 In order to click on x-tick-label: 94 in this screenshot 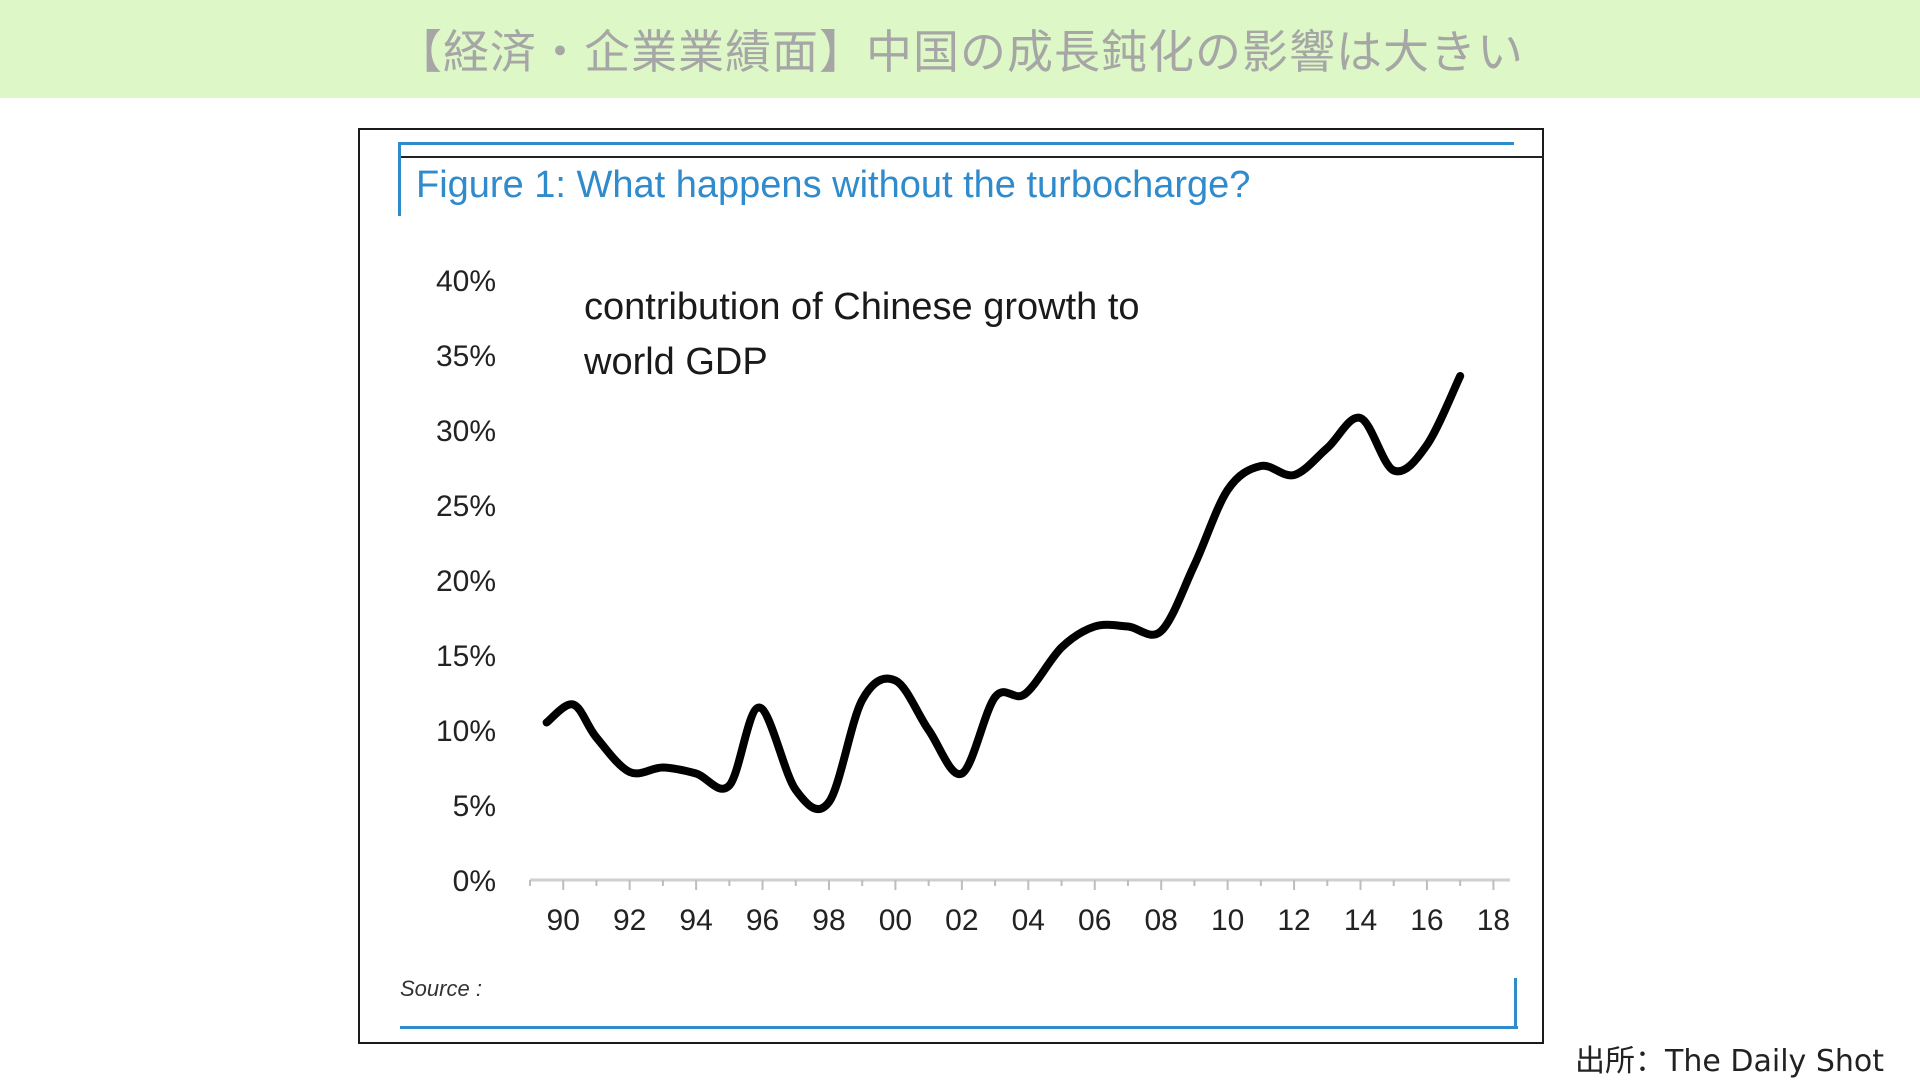, I will do `click(695, 920)`.